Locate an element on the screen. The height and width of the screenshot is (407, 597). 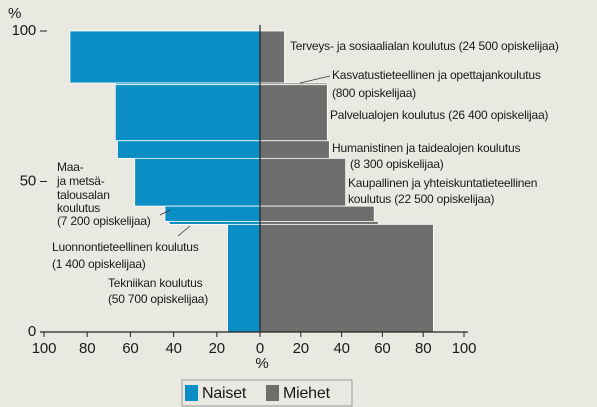
legend-frame is located at coordinates (267, 393).